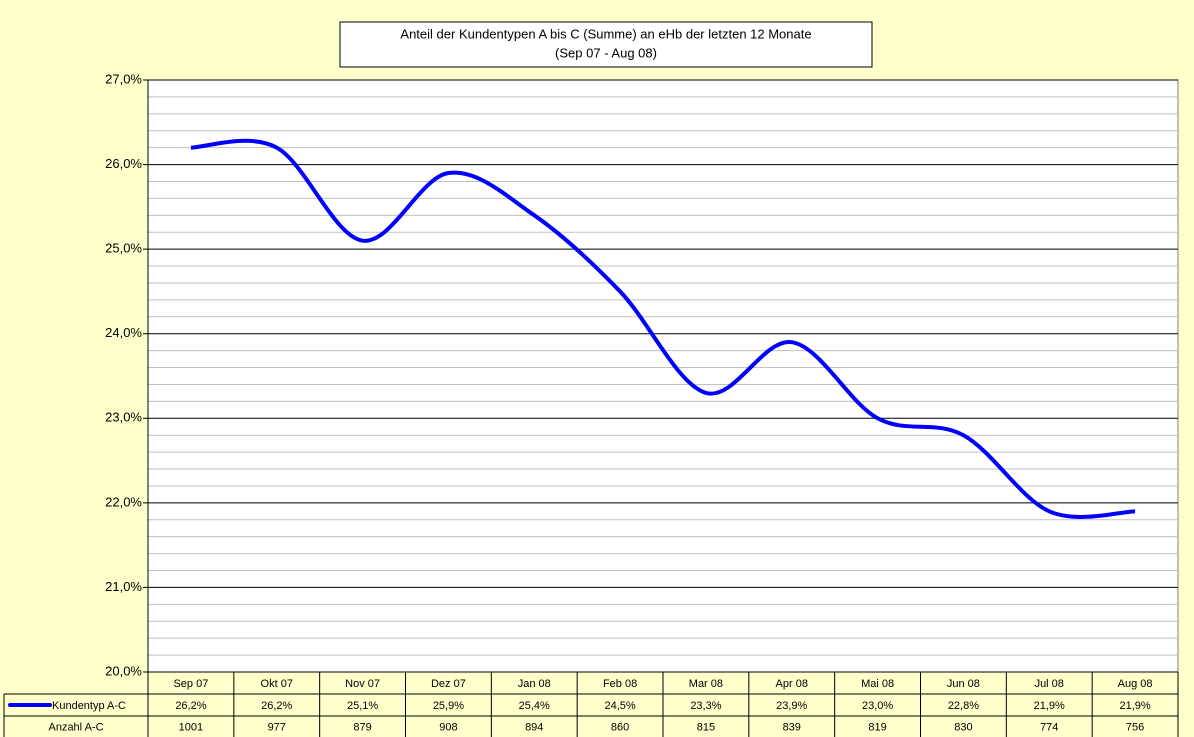 The width and height of the screenshot is (1194, 737). Describe the element at coordinates (362, 684) in the screenshot. I see `x-tick-label: Nov 07` at that location.